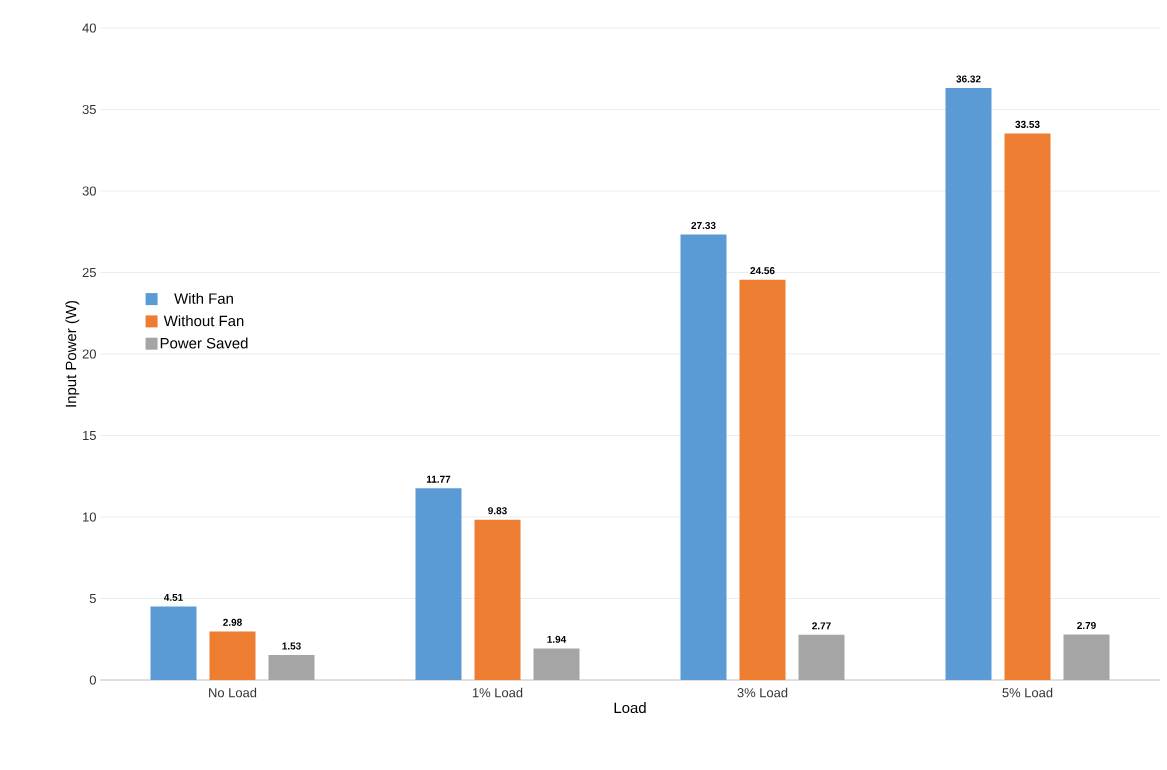 Image resolution: width=1167 pixels, height=770 pixels. Describe the element at coordinates (1027, 692) in the screenshot. I see `x-tick-label: 5% Load` at that location.